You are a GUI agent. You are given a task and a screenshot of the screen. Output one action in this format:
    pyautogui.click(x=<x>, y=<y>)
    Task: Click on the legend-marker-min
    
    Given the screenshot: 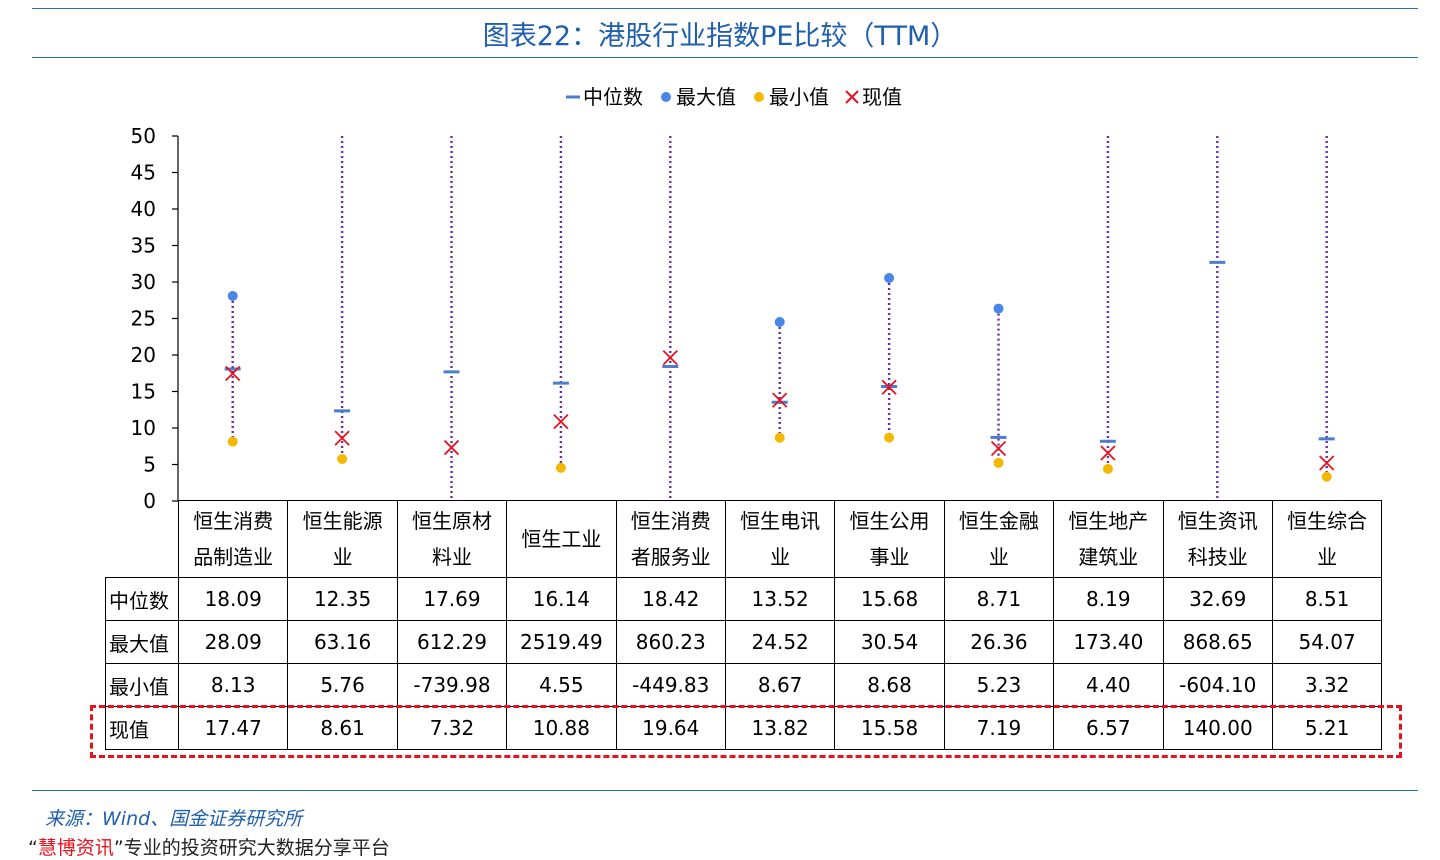 What is the action you would take?
    pyautogui.click(x=759, y=97)
    